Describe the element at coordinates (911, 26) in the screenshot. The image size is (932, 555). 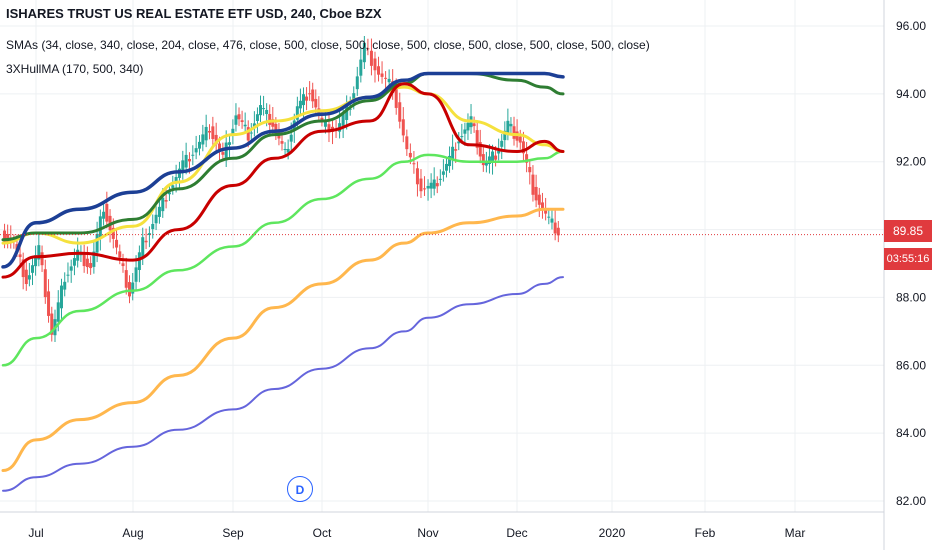
I see `price-tick-label: 96.00` at that location.